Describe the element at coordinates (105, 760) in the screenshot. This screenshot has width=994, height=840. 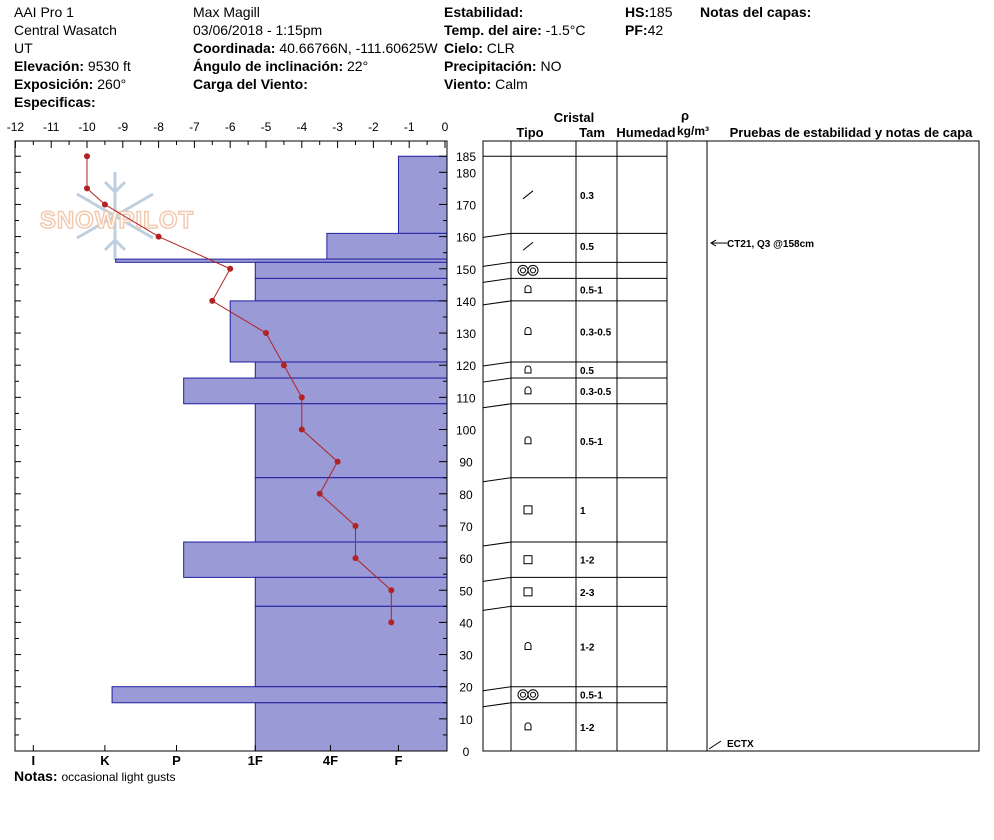
I see `hardness-label: K` at that location.